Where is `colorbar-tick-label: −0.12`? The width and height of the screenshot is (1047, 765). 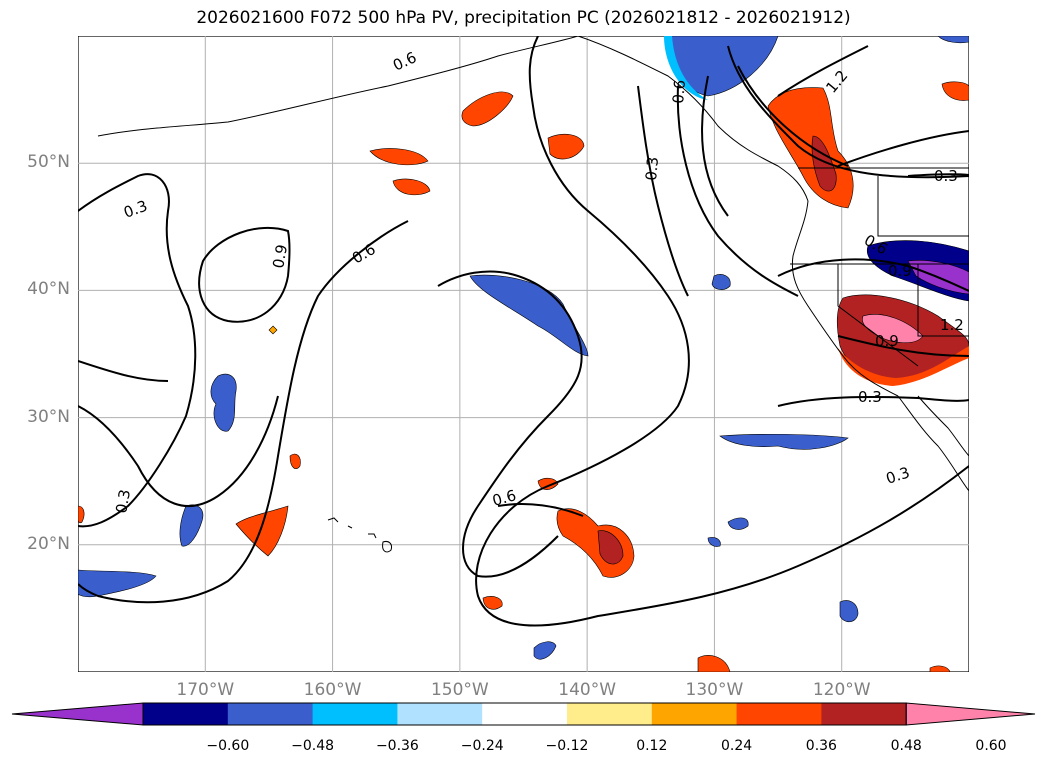
colorbar-tick-label: −0.12 is located at coordinates (567, 746).